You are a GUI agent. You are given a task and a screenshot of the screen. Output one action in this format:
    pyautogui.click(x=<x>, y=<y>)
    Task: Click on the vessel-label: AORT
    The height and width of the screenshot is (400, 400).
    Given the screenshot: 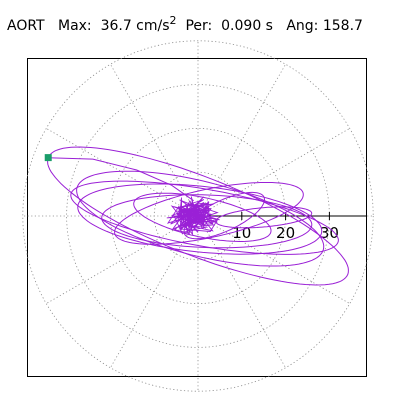 What is the action you would take?
    pyautogui.click(x=26, y=26)
    